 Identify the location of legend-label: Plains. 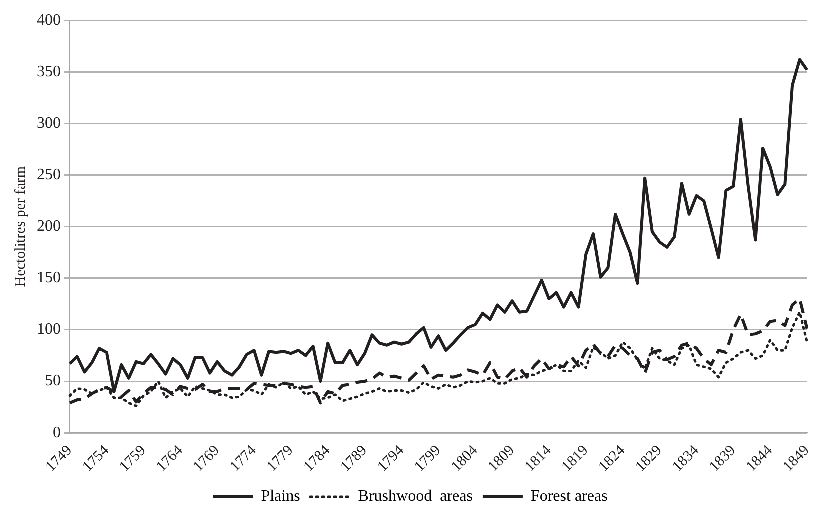
(280, 497).